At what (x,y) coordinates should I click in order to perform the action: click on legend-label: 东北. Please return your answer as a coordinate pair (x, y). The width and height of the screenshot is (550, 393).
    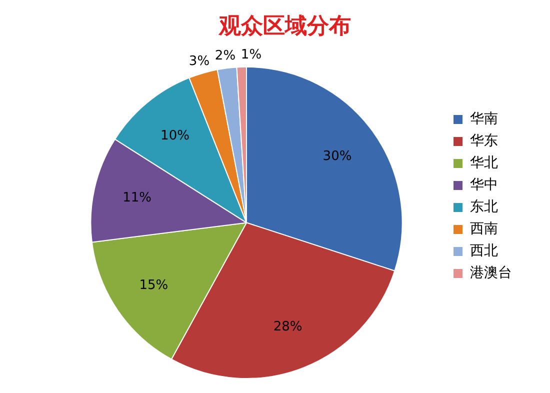
    Looking at the image, I should click on (484, 207).